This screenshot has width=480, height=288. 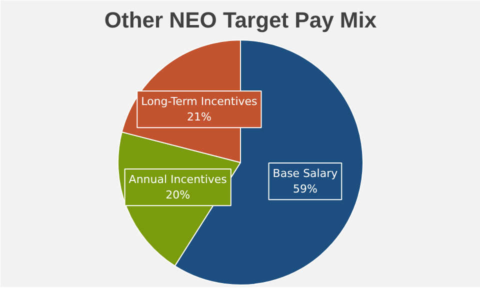 I want to click on slice-label: Long-Term Incentives, so click(x=199, y=101).